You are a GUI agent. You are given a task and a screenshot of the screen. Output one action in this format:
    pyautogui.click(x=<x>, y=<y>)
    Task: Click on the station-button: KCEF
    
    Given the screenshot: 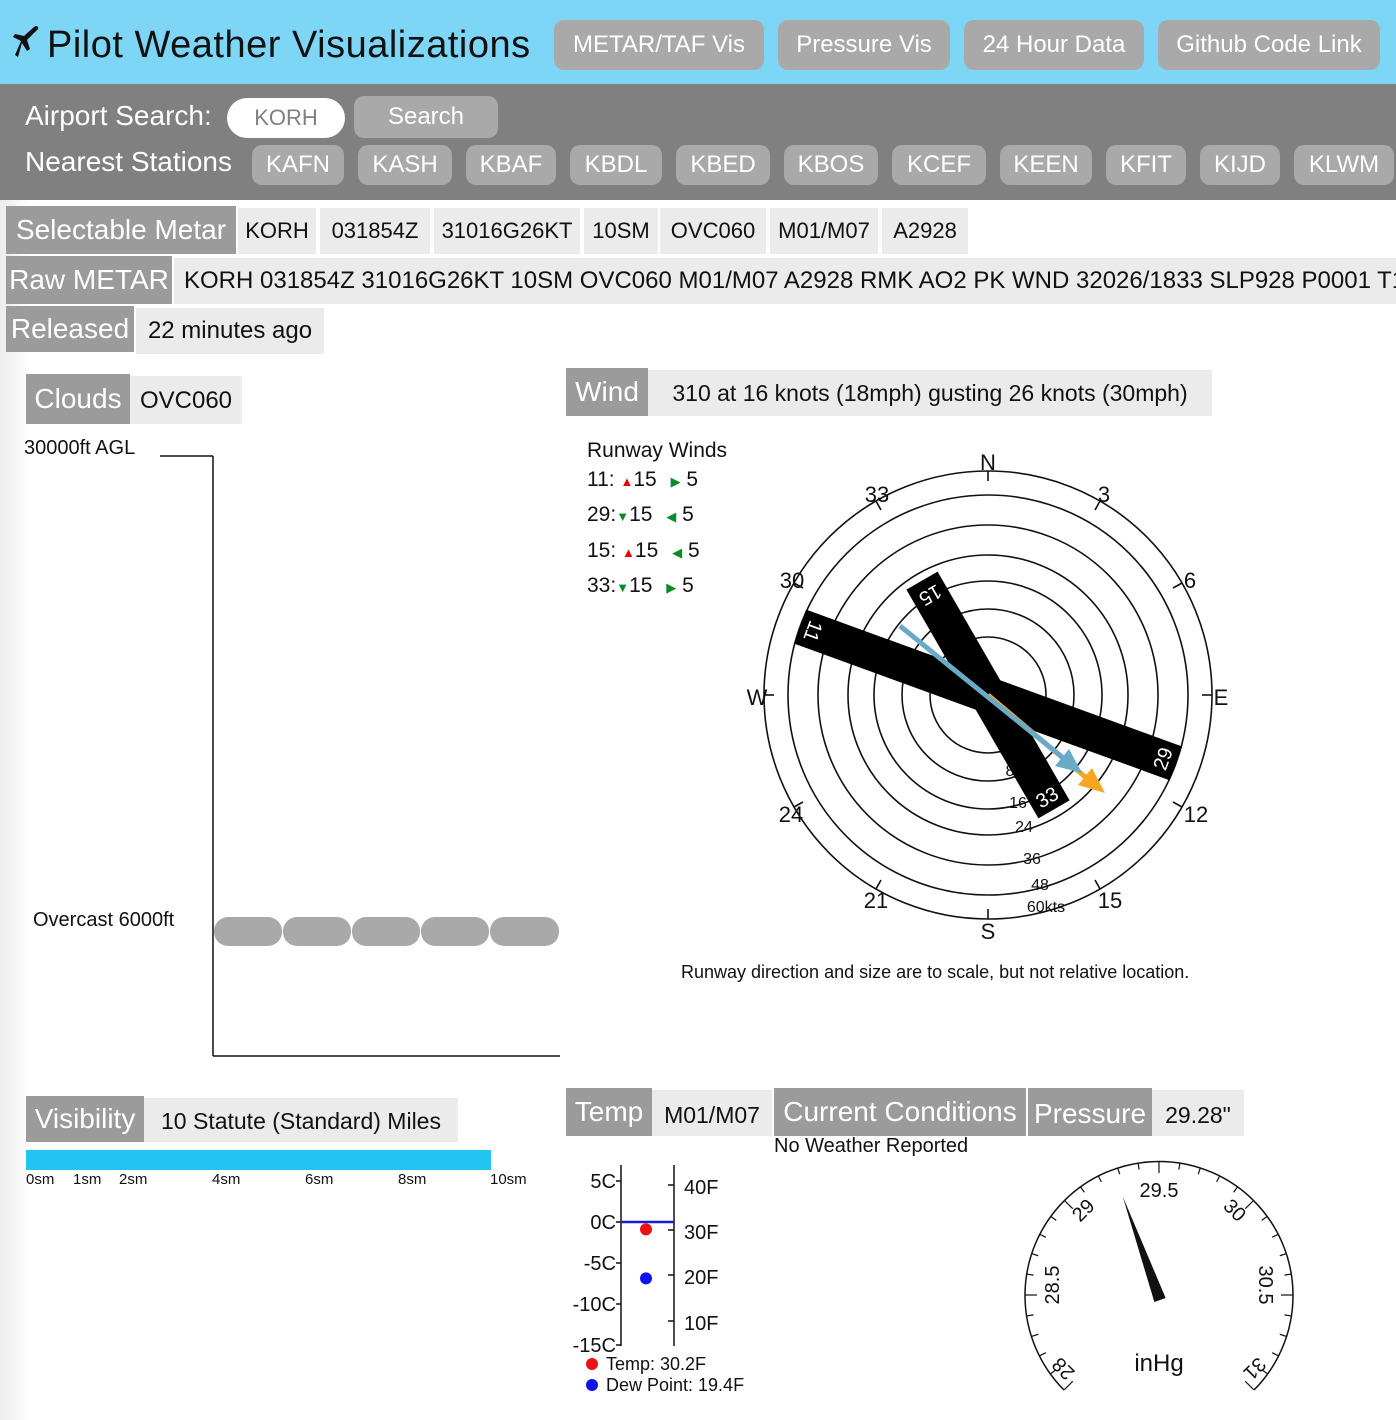 What is the action you would take?
    pyautogui.click(x=939, y=165)
    